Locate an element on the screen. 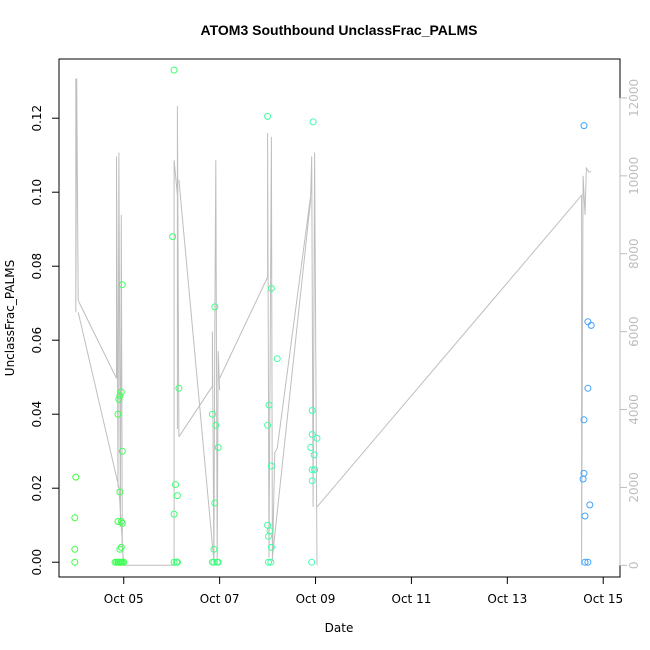  y2-tick-label: 0 is located at coordinates (634, 565).